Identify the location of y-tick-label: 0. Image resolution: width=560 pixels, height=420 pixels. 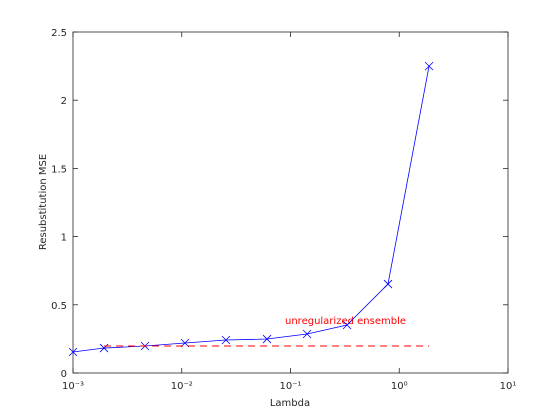
(64, 374).